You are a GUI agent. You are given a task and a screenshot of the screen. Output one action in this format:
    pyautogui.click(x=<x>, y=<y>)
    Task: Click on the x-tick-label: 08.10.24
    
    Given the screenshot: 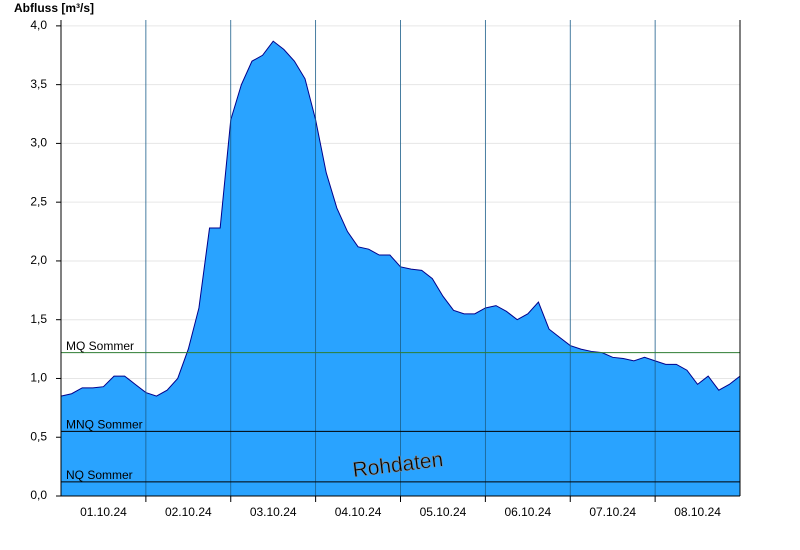 What is the action you would take?
    pyautogui.click(x=697, y=512)
    